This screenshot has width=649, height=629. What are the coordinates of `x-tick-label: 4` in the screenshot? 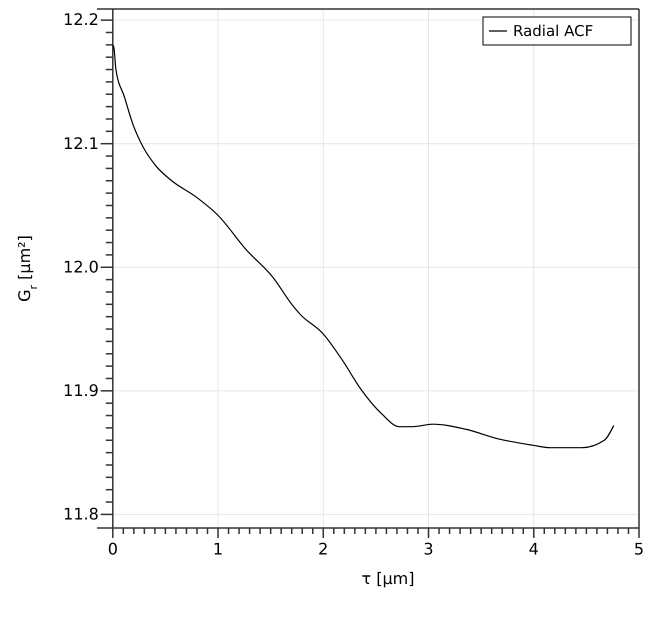 It's located at (533, 549).